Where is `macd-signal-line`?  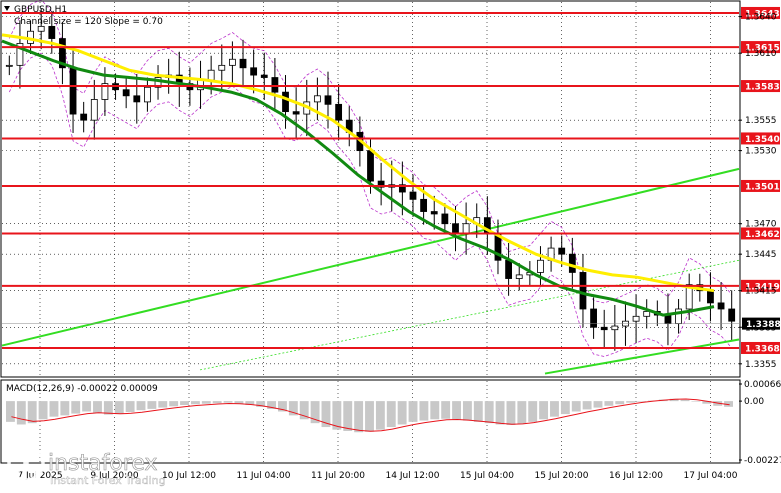
macd-signal-line is located at coordinates (370, 415).